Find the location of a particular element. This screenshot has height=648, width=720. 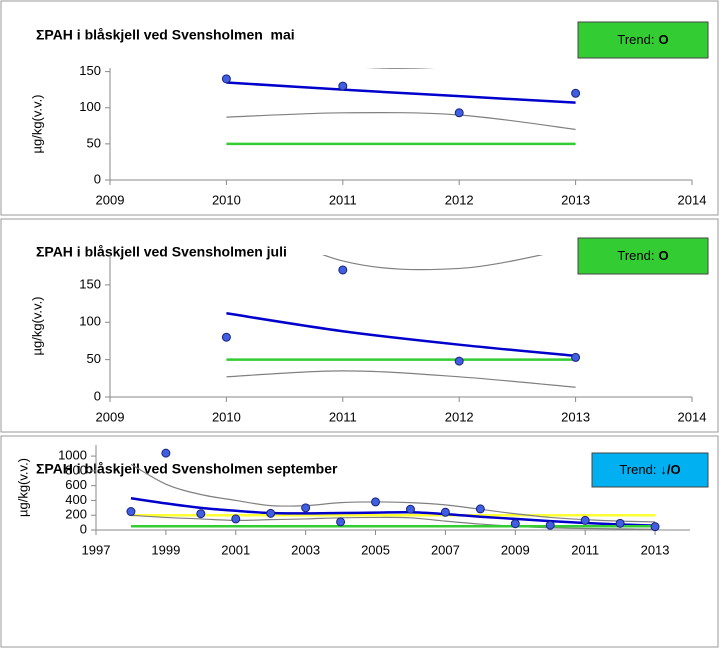

trend-symbol: ↓/O is located at coordinates (670, 469).